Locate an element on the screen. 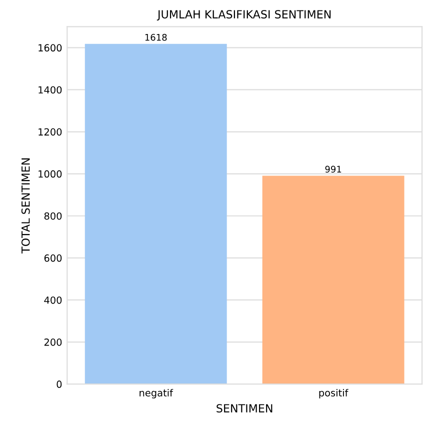  x-axis-title: SENTIMEN is located at coordinates (244, 408).